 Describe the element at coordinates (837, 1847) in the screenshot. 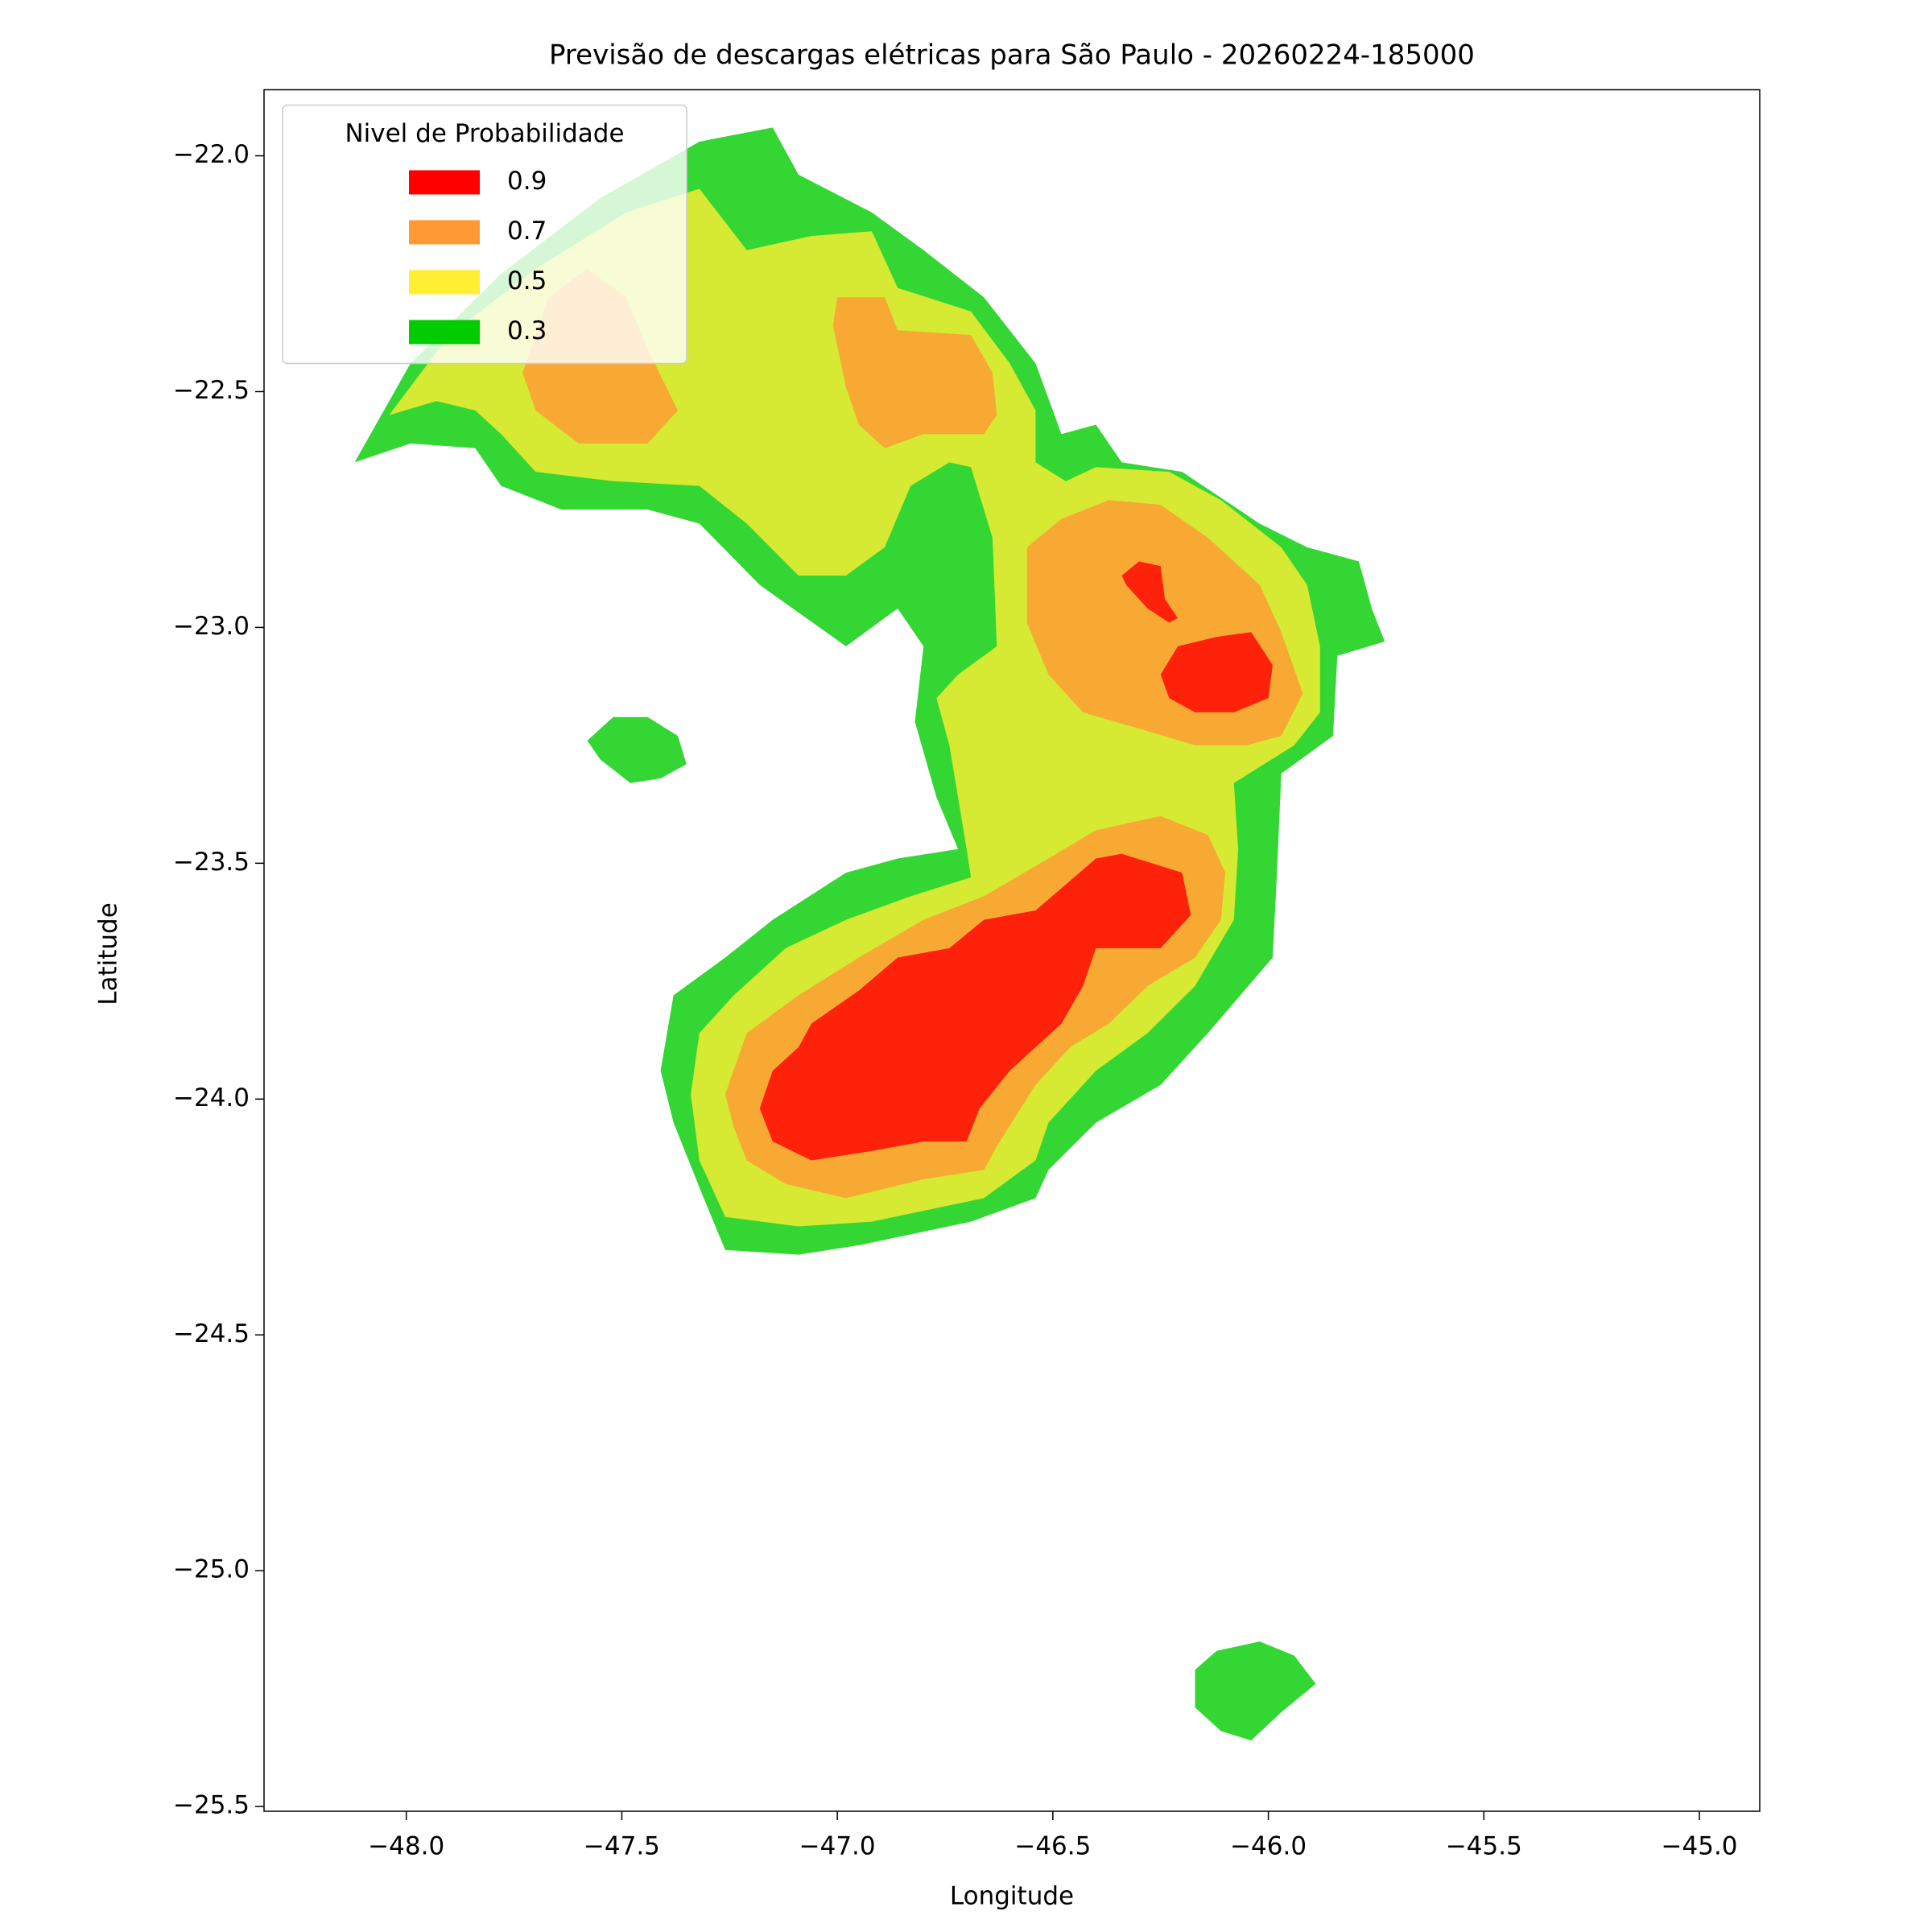

I see `x-tick-label: −47.0` at that location.